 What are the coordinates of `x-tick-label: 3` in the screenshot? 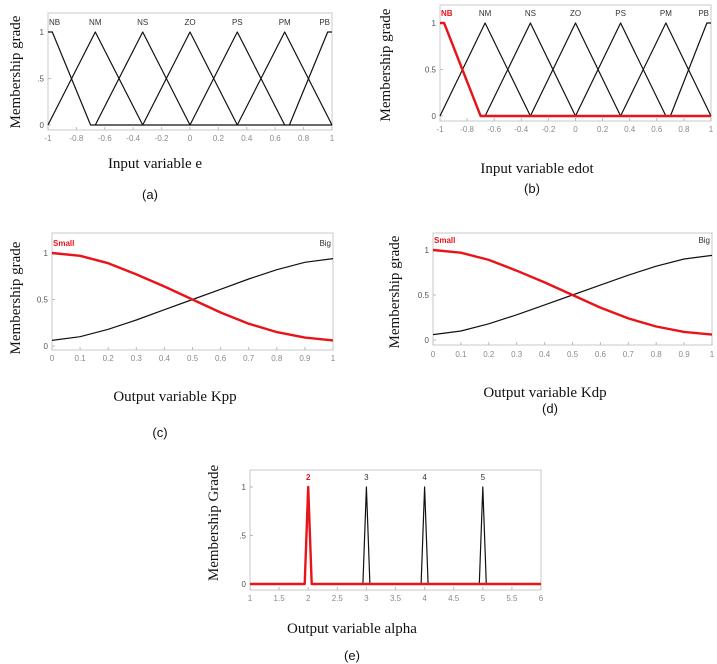 It's located at (366, 598).